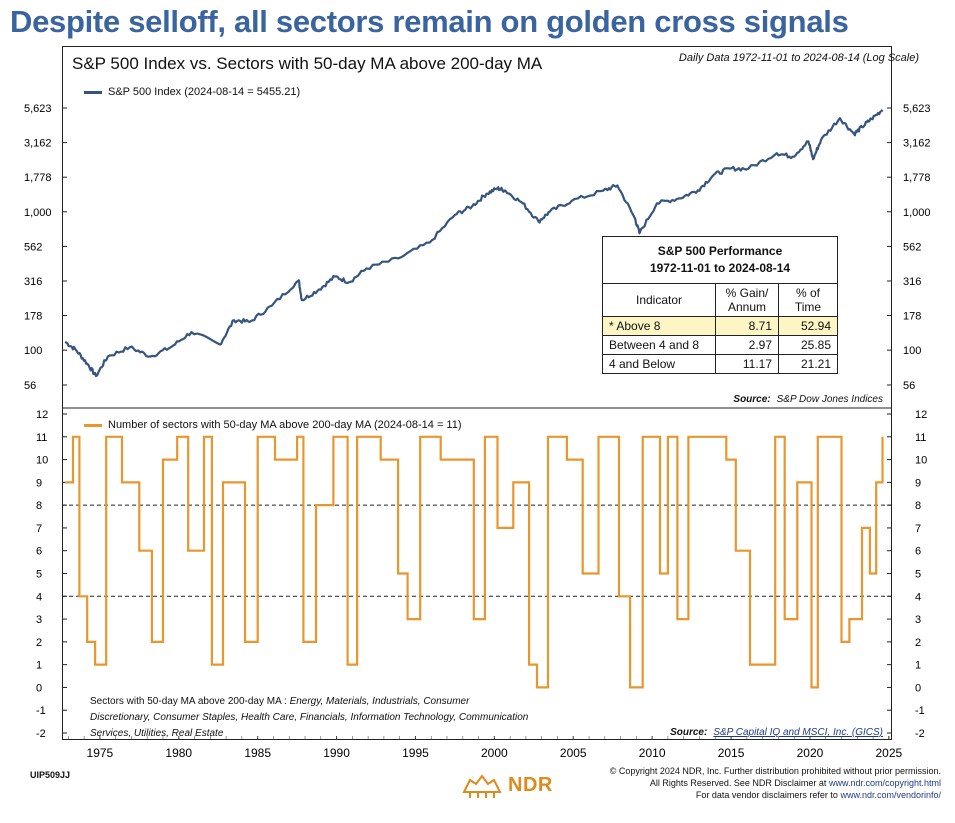  Describe the element at coordinates (808, 345) in the screenshot. I see `row-time: 25.85` at that location.